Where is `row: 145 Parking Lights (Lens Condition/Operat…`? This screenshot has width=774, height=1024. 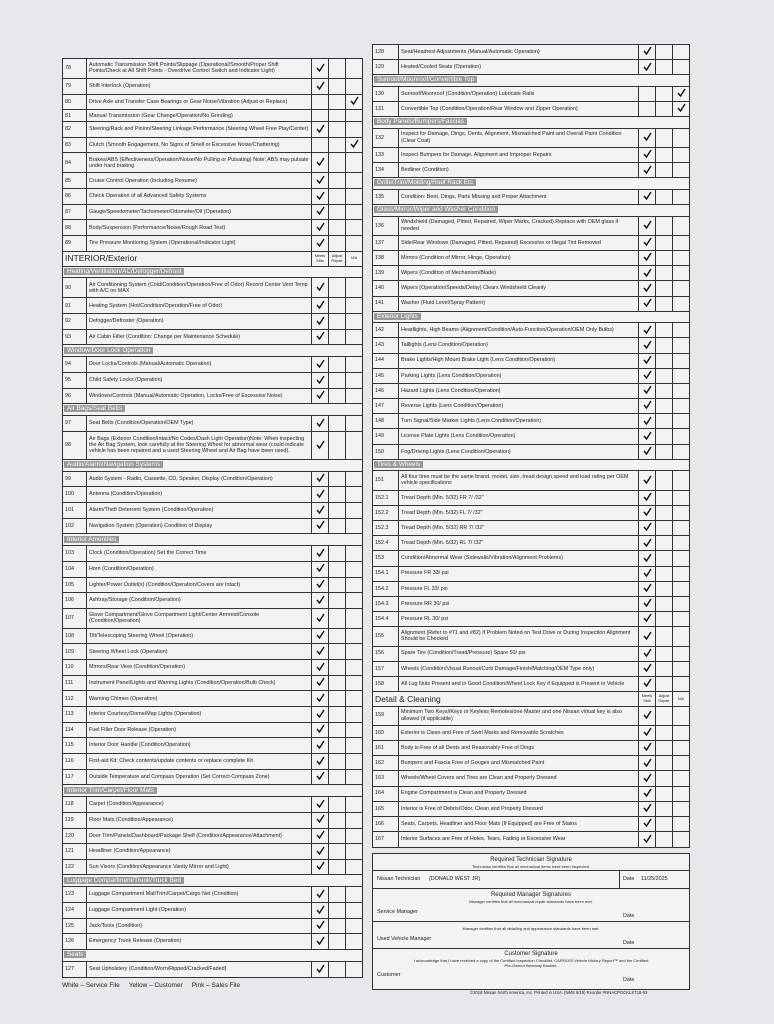 row: 145 Parking Lights (Lens Condition/Operat… is located at coordinates (531, 375).